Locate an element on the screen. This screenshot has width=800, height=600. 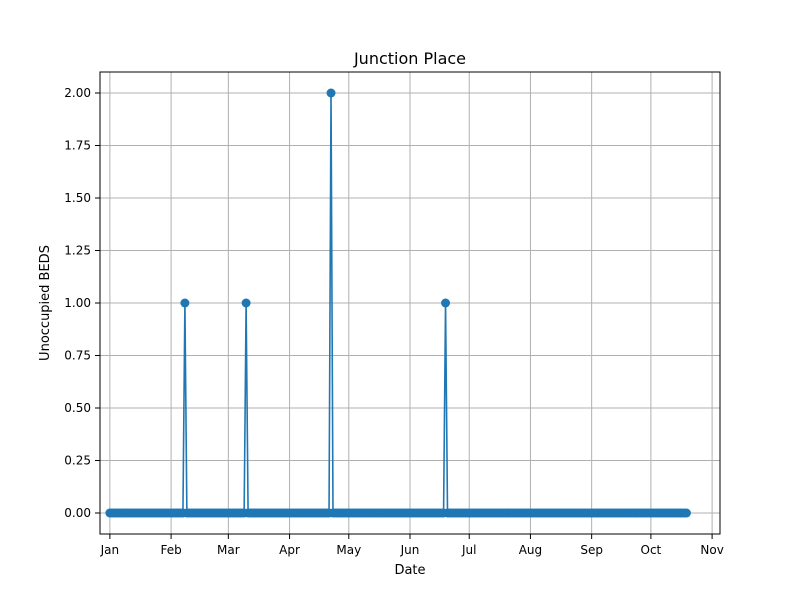
x-tick-label: Aug is located at coordinates (530, 550).